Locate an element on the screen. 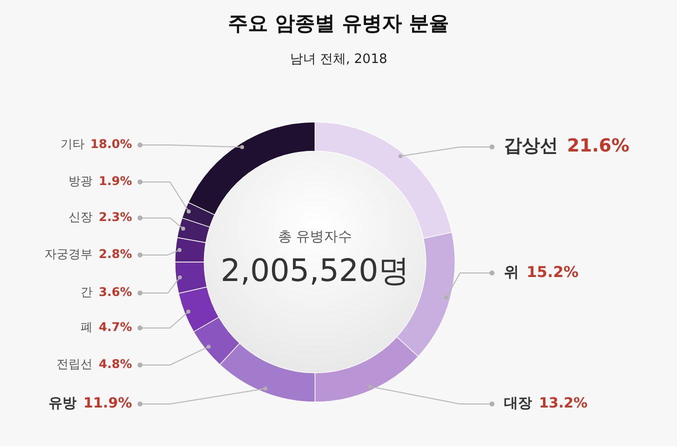 This screenshot has height=446, width=677. data-label: 4.8% is located at coordinates (115, 364).